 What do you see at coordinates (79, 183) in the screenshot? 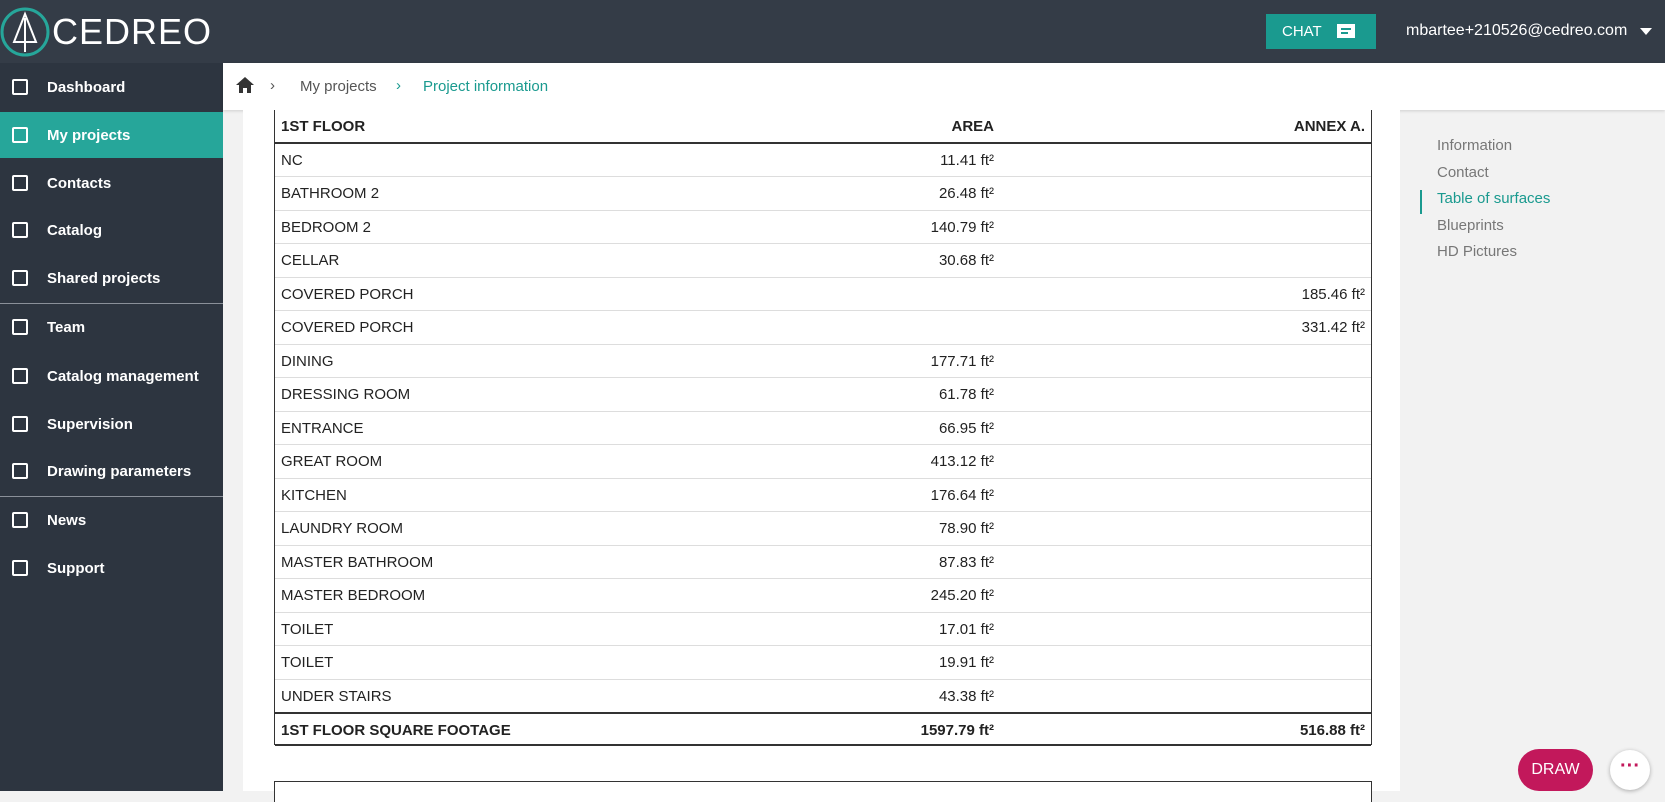
I see `sidebar-label: Contacts` at bounding box center [79, 183].